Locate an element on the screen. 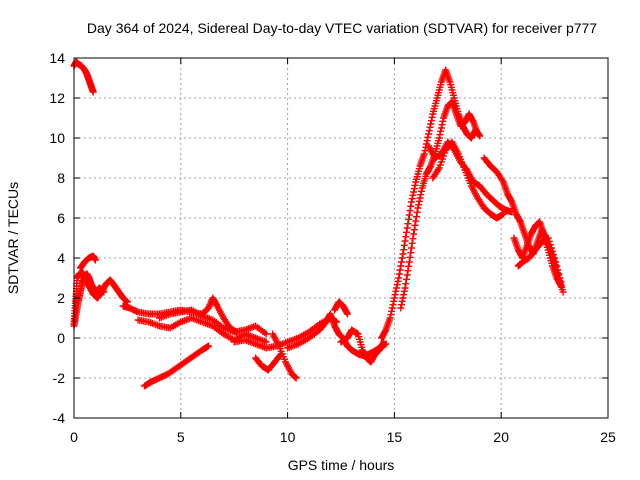 This screenshot has width=640, height=480. y-tick-label: -2 is located at coordinates (59, 378).